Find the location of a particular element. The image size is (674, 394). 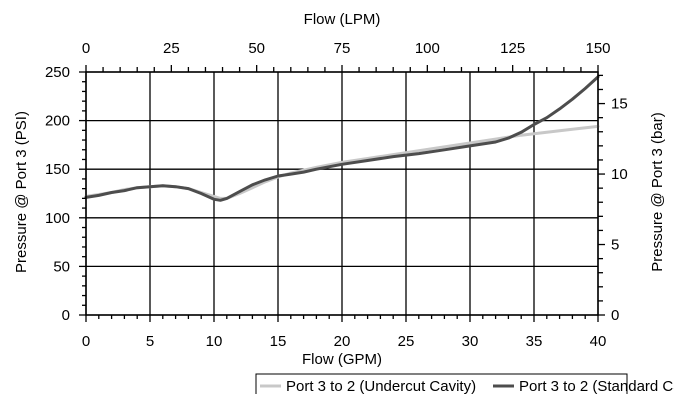

y-right-tick-label-5: 5 is located at coordinates (615, 245).